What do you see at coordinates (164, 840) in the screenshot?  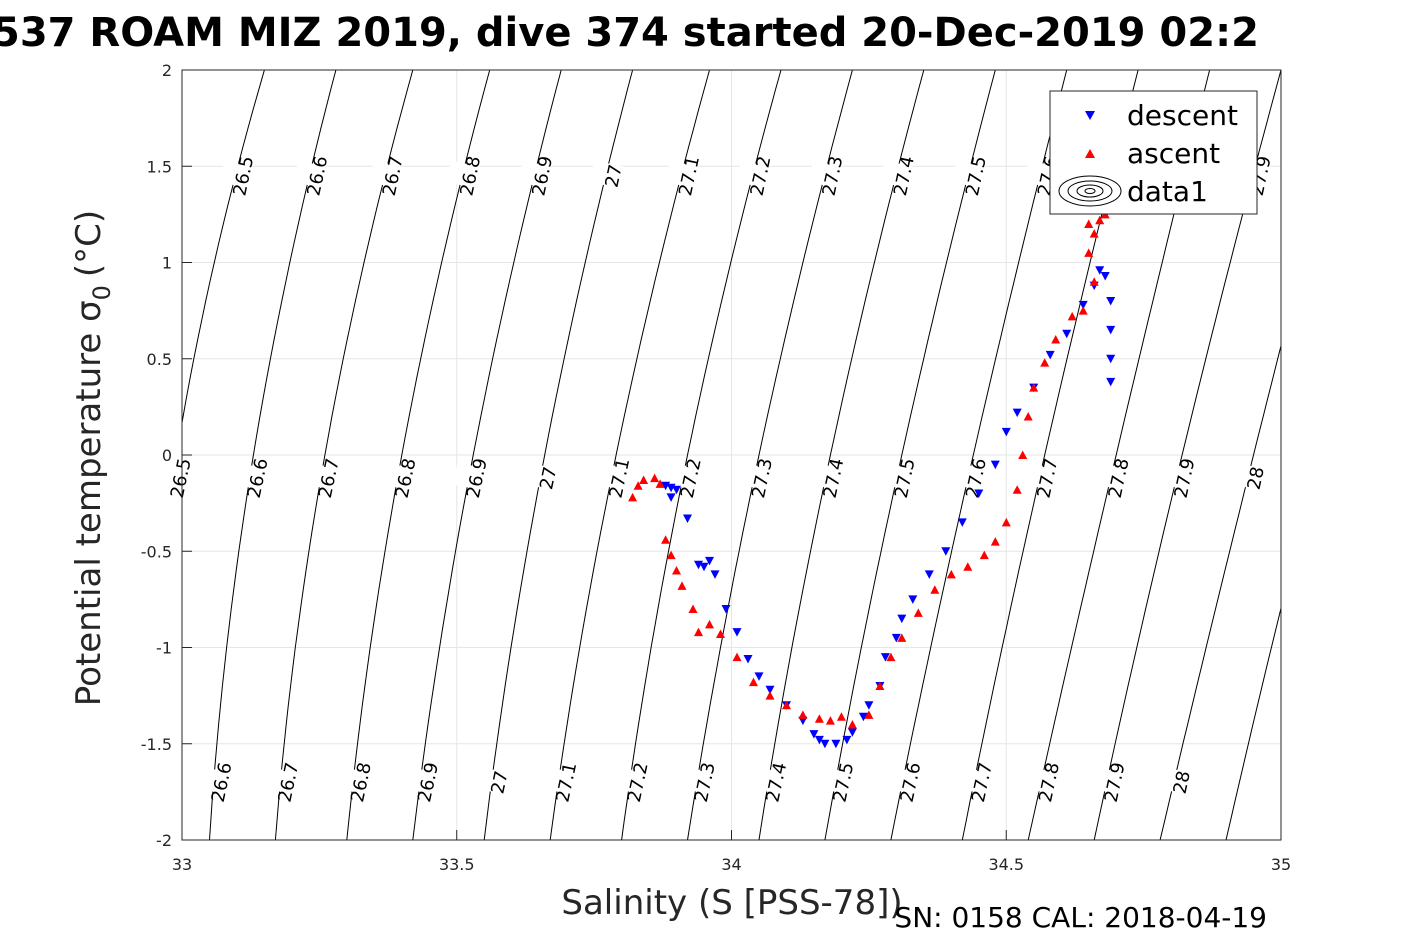 I see `y-tick-label: -2` at bounding box center [164, 840].